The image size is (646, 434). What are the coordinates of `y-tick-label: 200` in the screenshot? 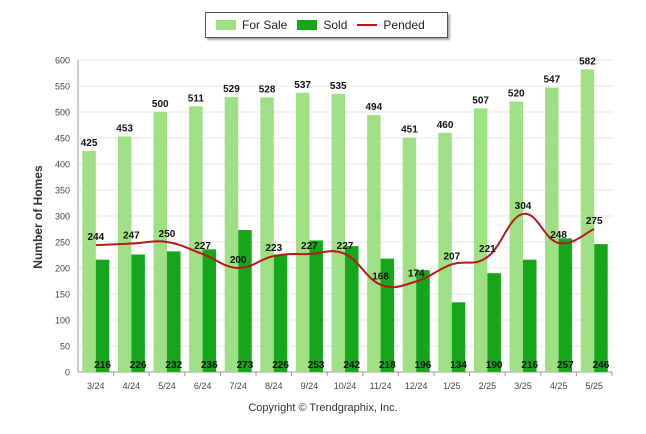 It's located at (62, 269).